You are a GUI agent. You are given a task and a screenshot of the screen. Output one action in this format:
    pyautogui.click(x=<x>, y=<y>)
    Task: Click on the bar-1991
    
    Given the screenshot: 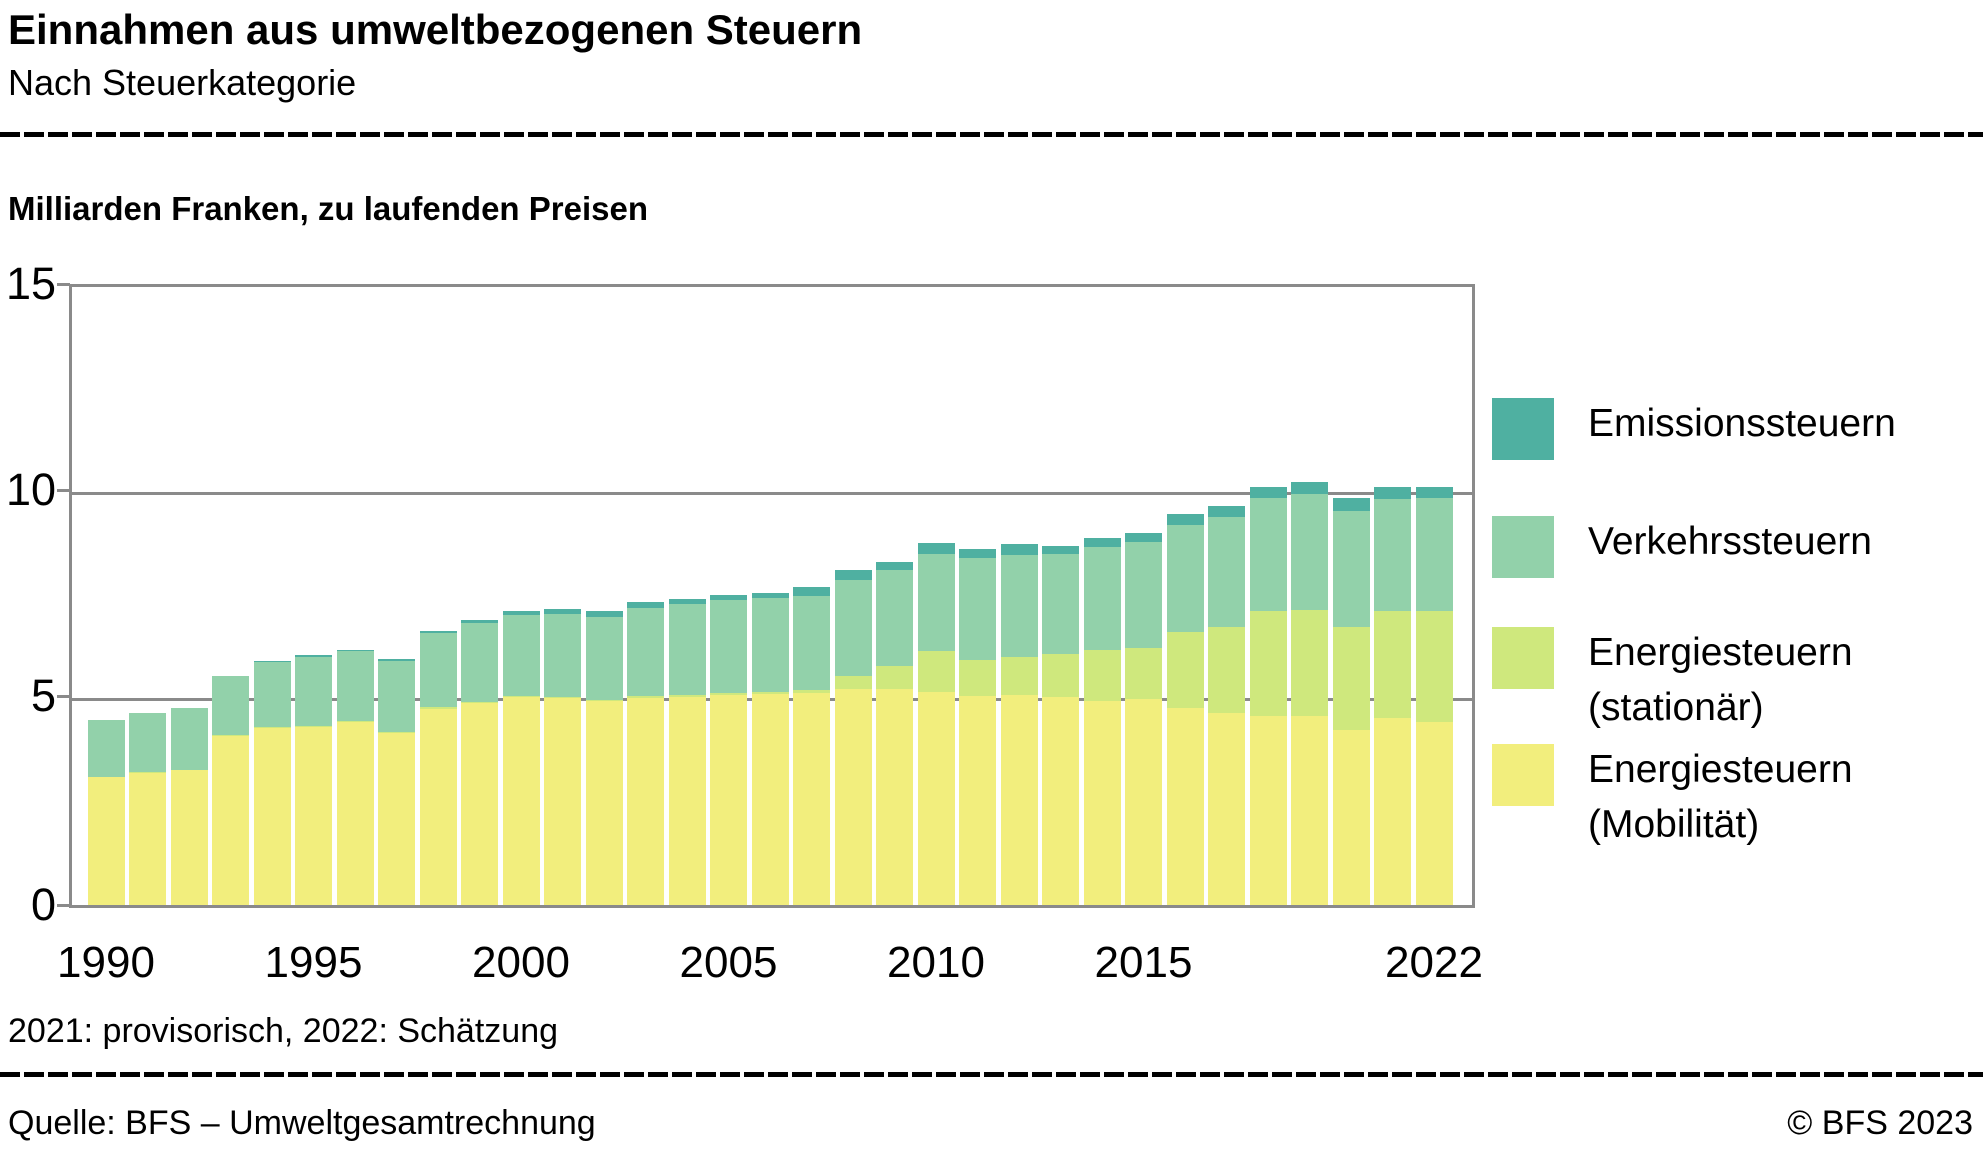 What is the action you would take?
    pyautogui.click(x=147, y=808)
    